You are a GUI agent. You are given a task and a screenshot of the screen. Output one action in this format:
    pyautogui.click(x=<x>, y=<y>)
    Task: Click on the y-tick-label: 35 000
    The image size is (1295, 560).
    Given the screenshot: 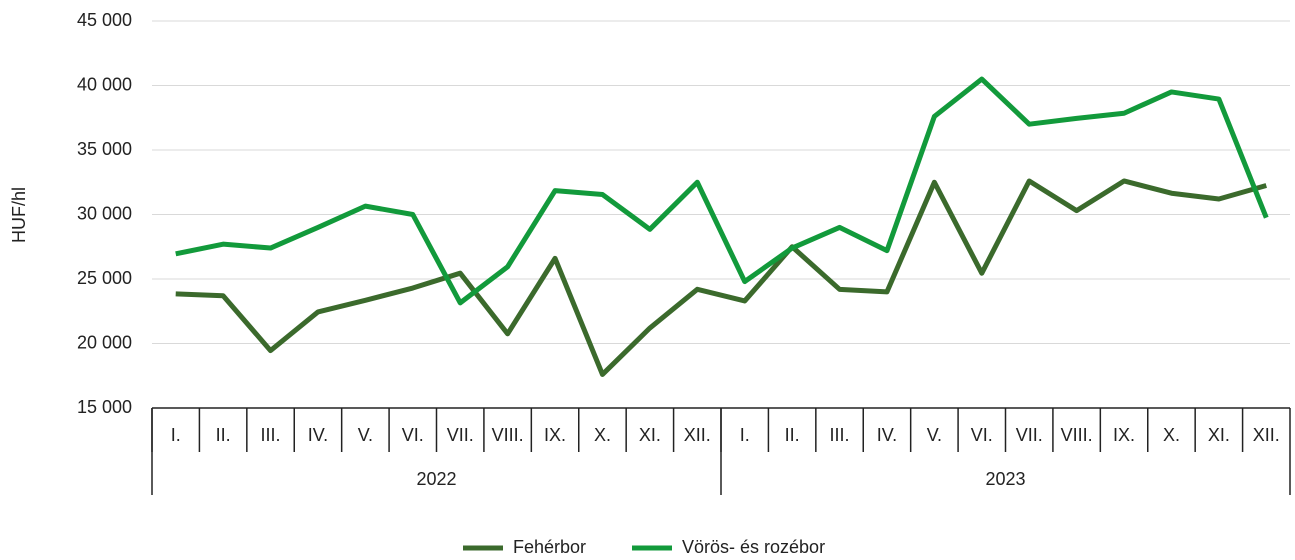 What is the action you would take?
    pyautogui.click(x=104, y=149)
    